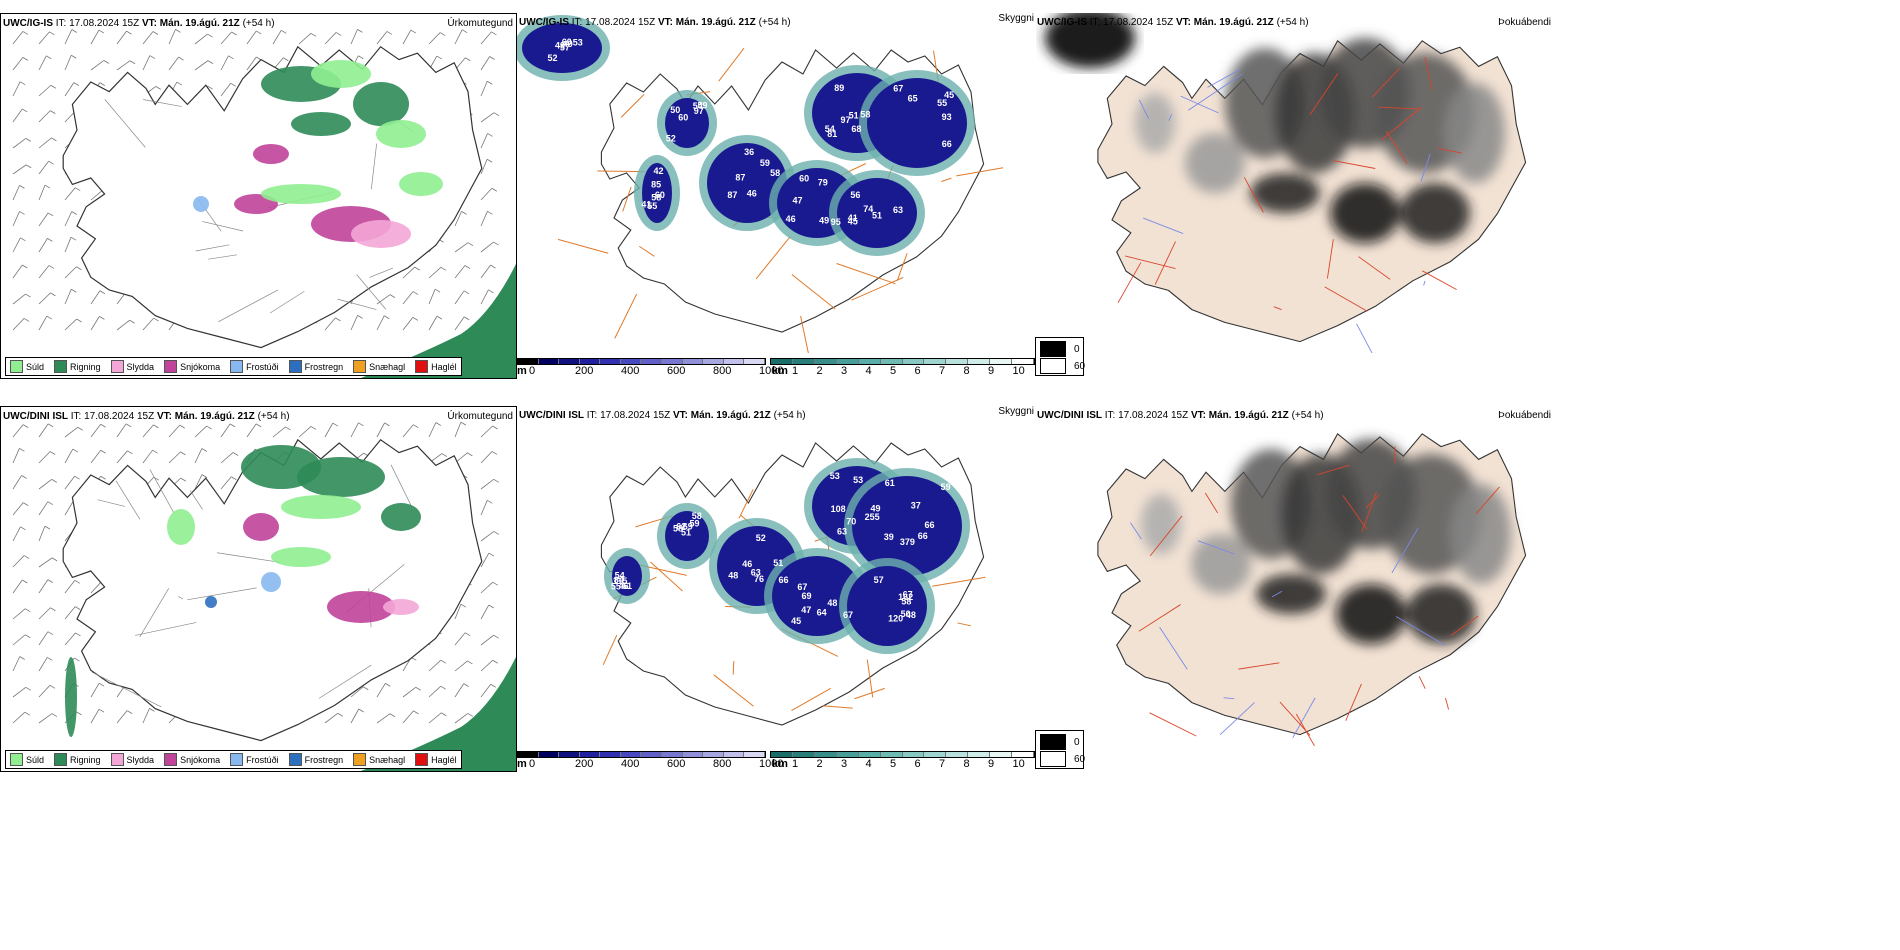  Describe the element at coordinates (1016, 411) in the screenshot. I see `panel-type-label: Skyggni` at that location.